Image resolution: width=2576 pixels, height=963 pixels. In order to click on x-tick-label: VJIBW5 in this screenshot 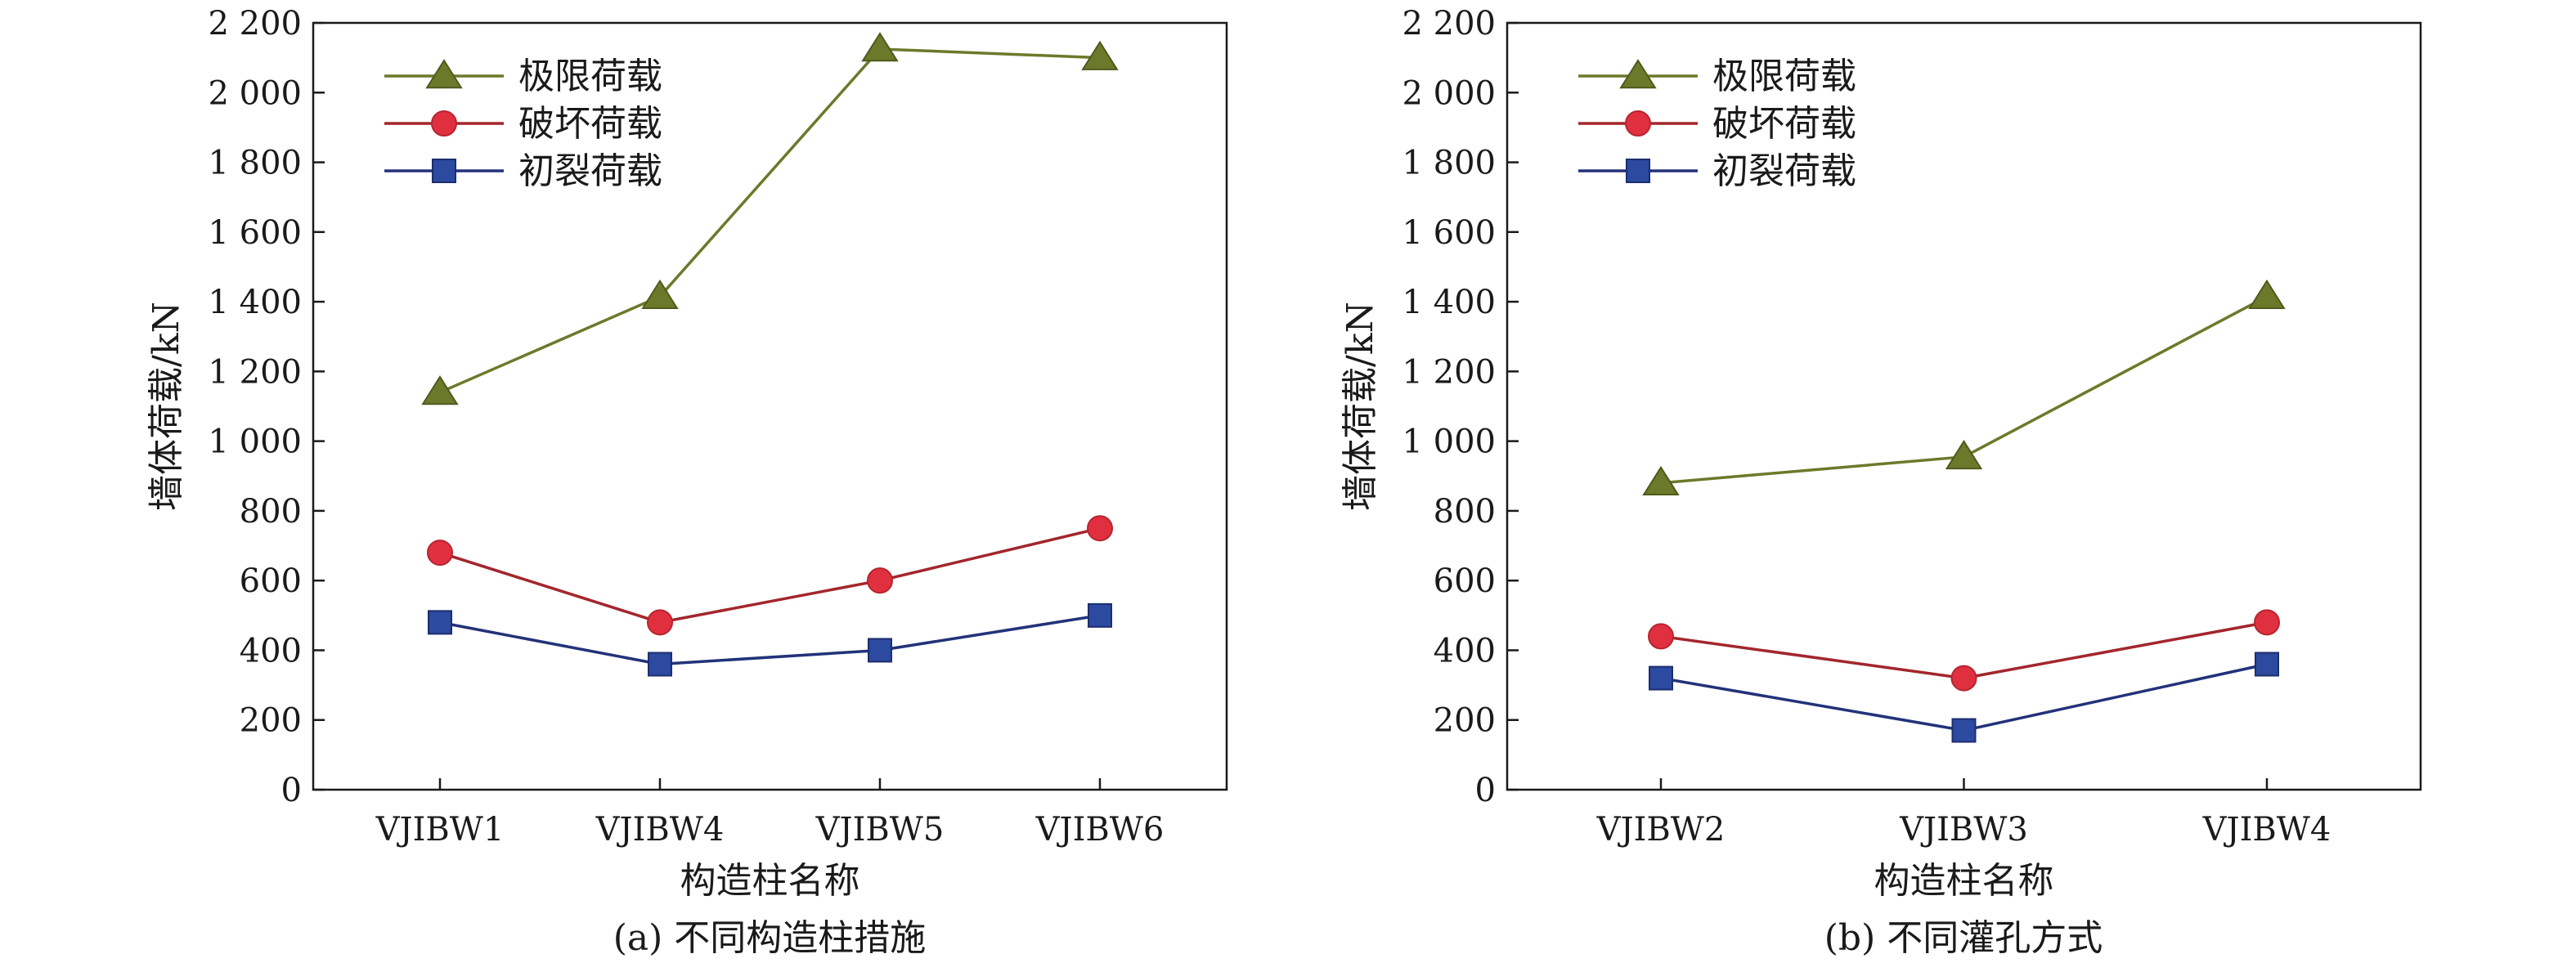, I will do `click(880, 830)`.